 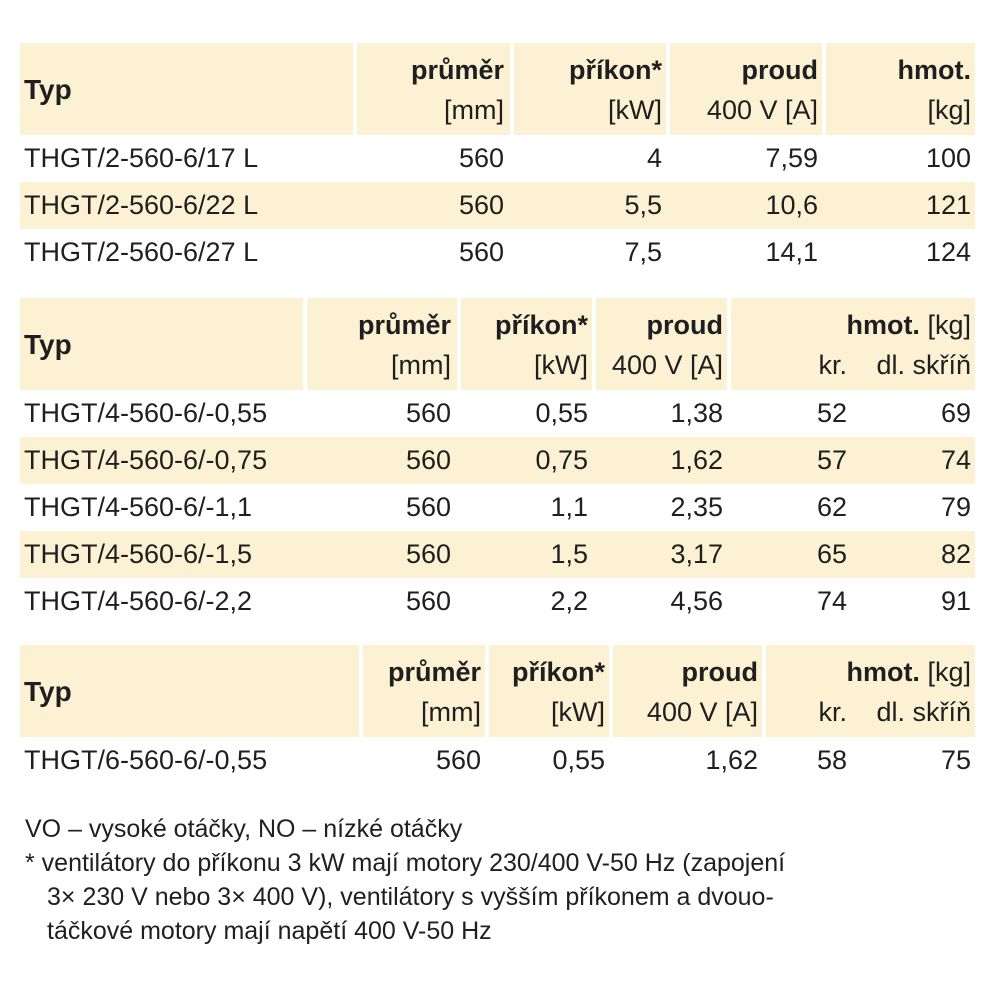 What do you see at coordinates (696, 601) in the screenshot?
I see `cell-proud: 4,56` at bounding box center [696, 601].